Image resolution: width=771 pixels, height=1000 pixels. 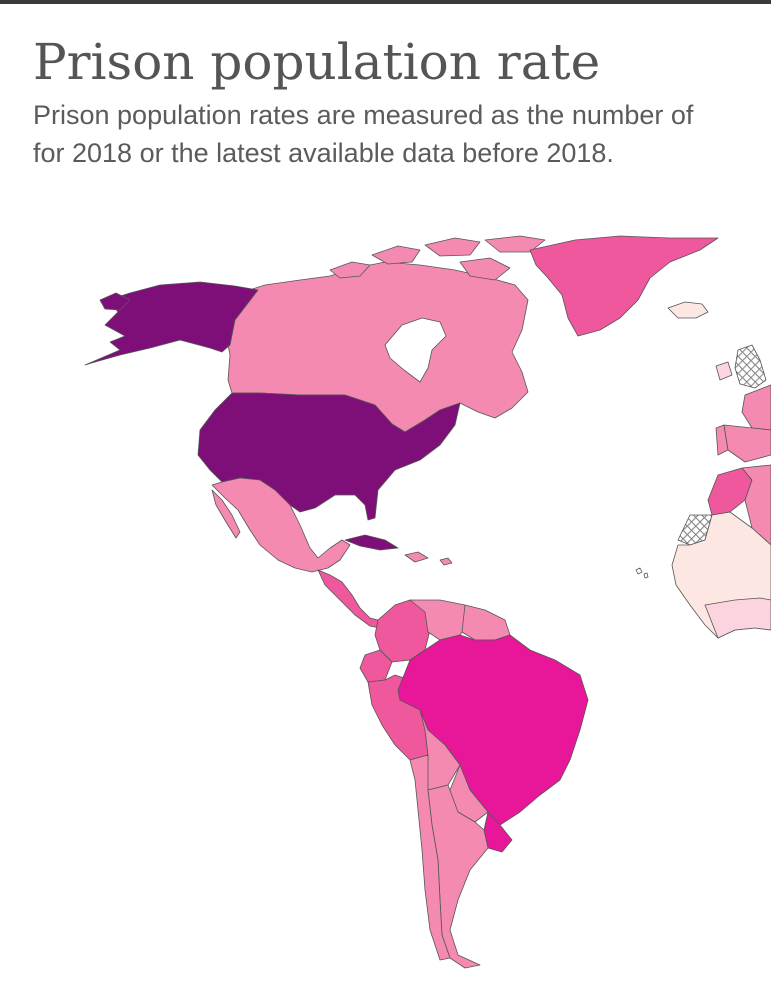 I want to click on country-guyana-suriname, so click(x=486, y=622).